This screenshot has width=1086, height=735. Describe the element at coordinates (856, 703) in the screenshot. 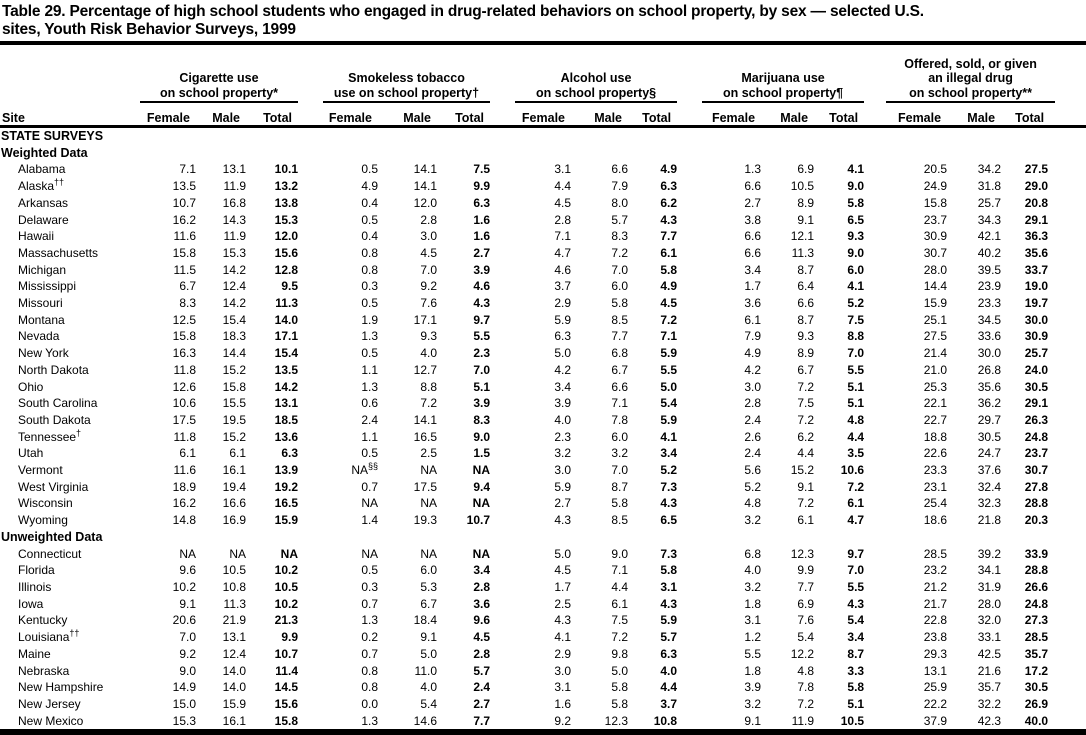

I see `value-cell: 5.1` at that location.